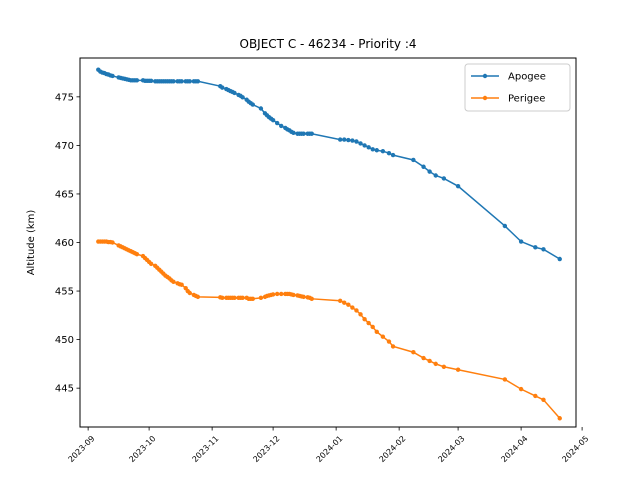 Image resolution: width=640 pixels, height=480 pixels. I want to click on chart-title: OBJECT C - 46234 - Priority :4, so click(328, 44).